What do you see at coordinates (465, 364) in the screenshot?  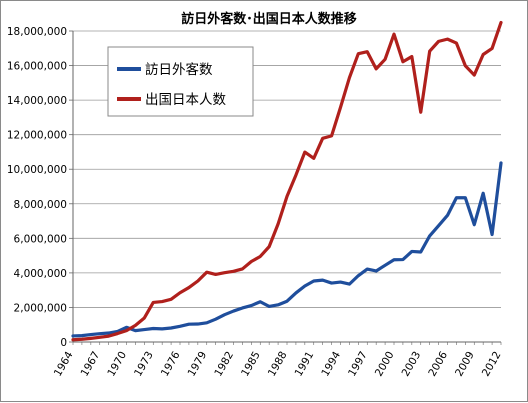 I see `x-tick-label: 2009` at bounding box center [465, 364].